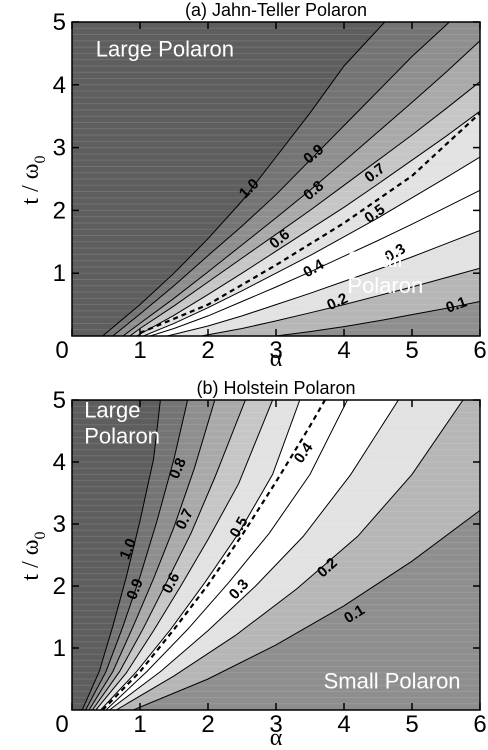  What do you see at coordinates (479, 724) in the screenshot?
I see `panel-b-x-tick-label: 6` at bounding box center [479, 724].